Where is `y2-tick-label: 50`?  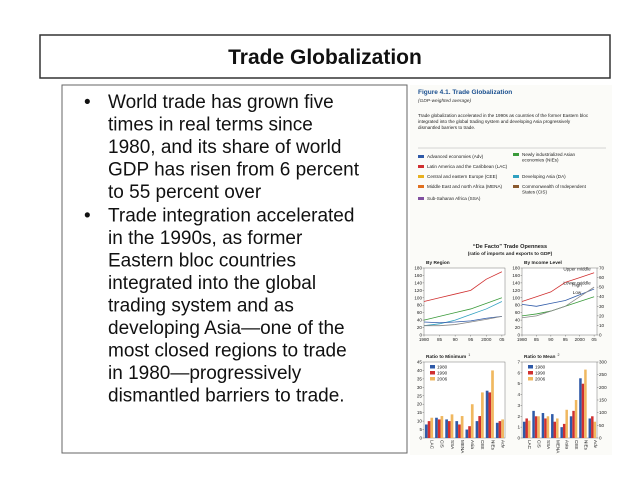
y2-tick-label: 50 is located at coordinates (602, 425).